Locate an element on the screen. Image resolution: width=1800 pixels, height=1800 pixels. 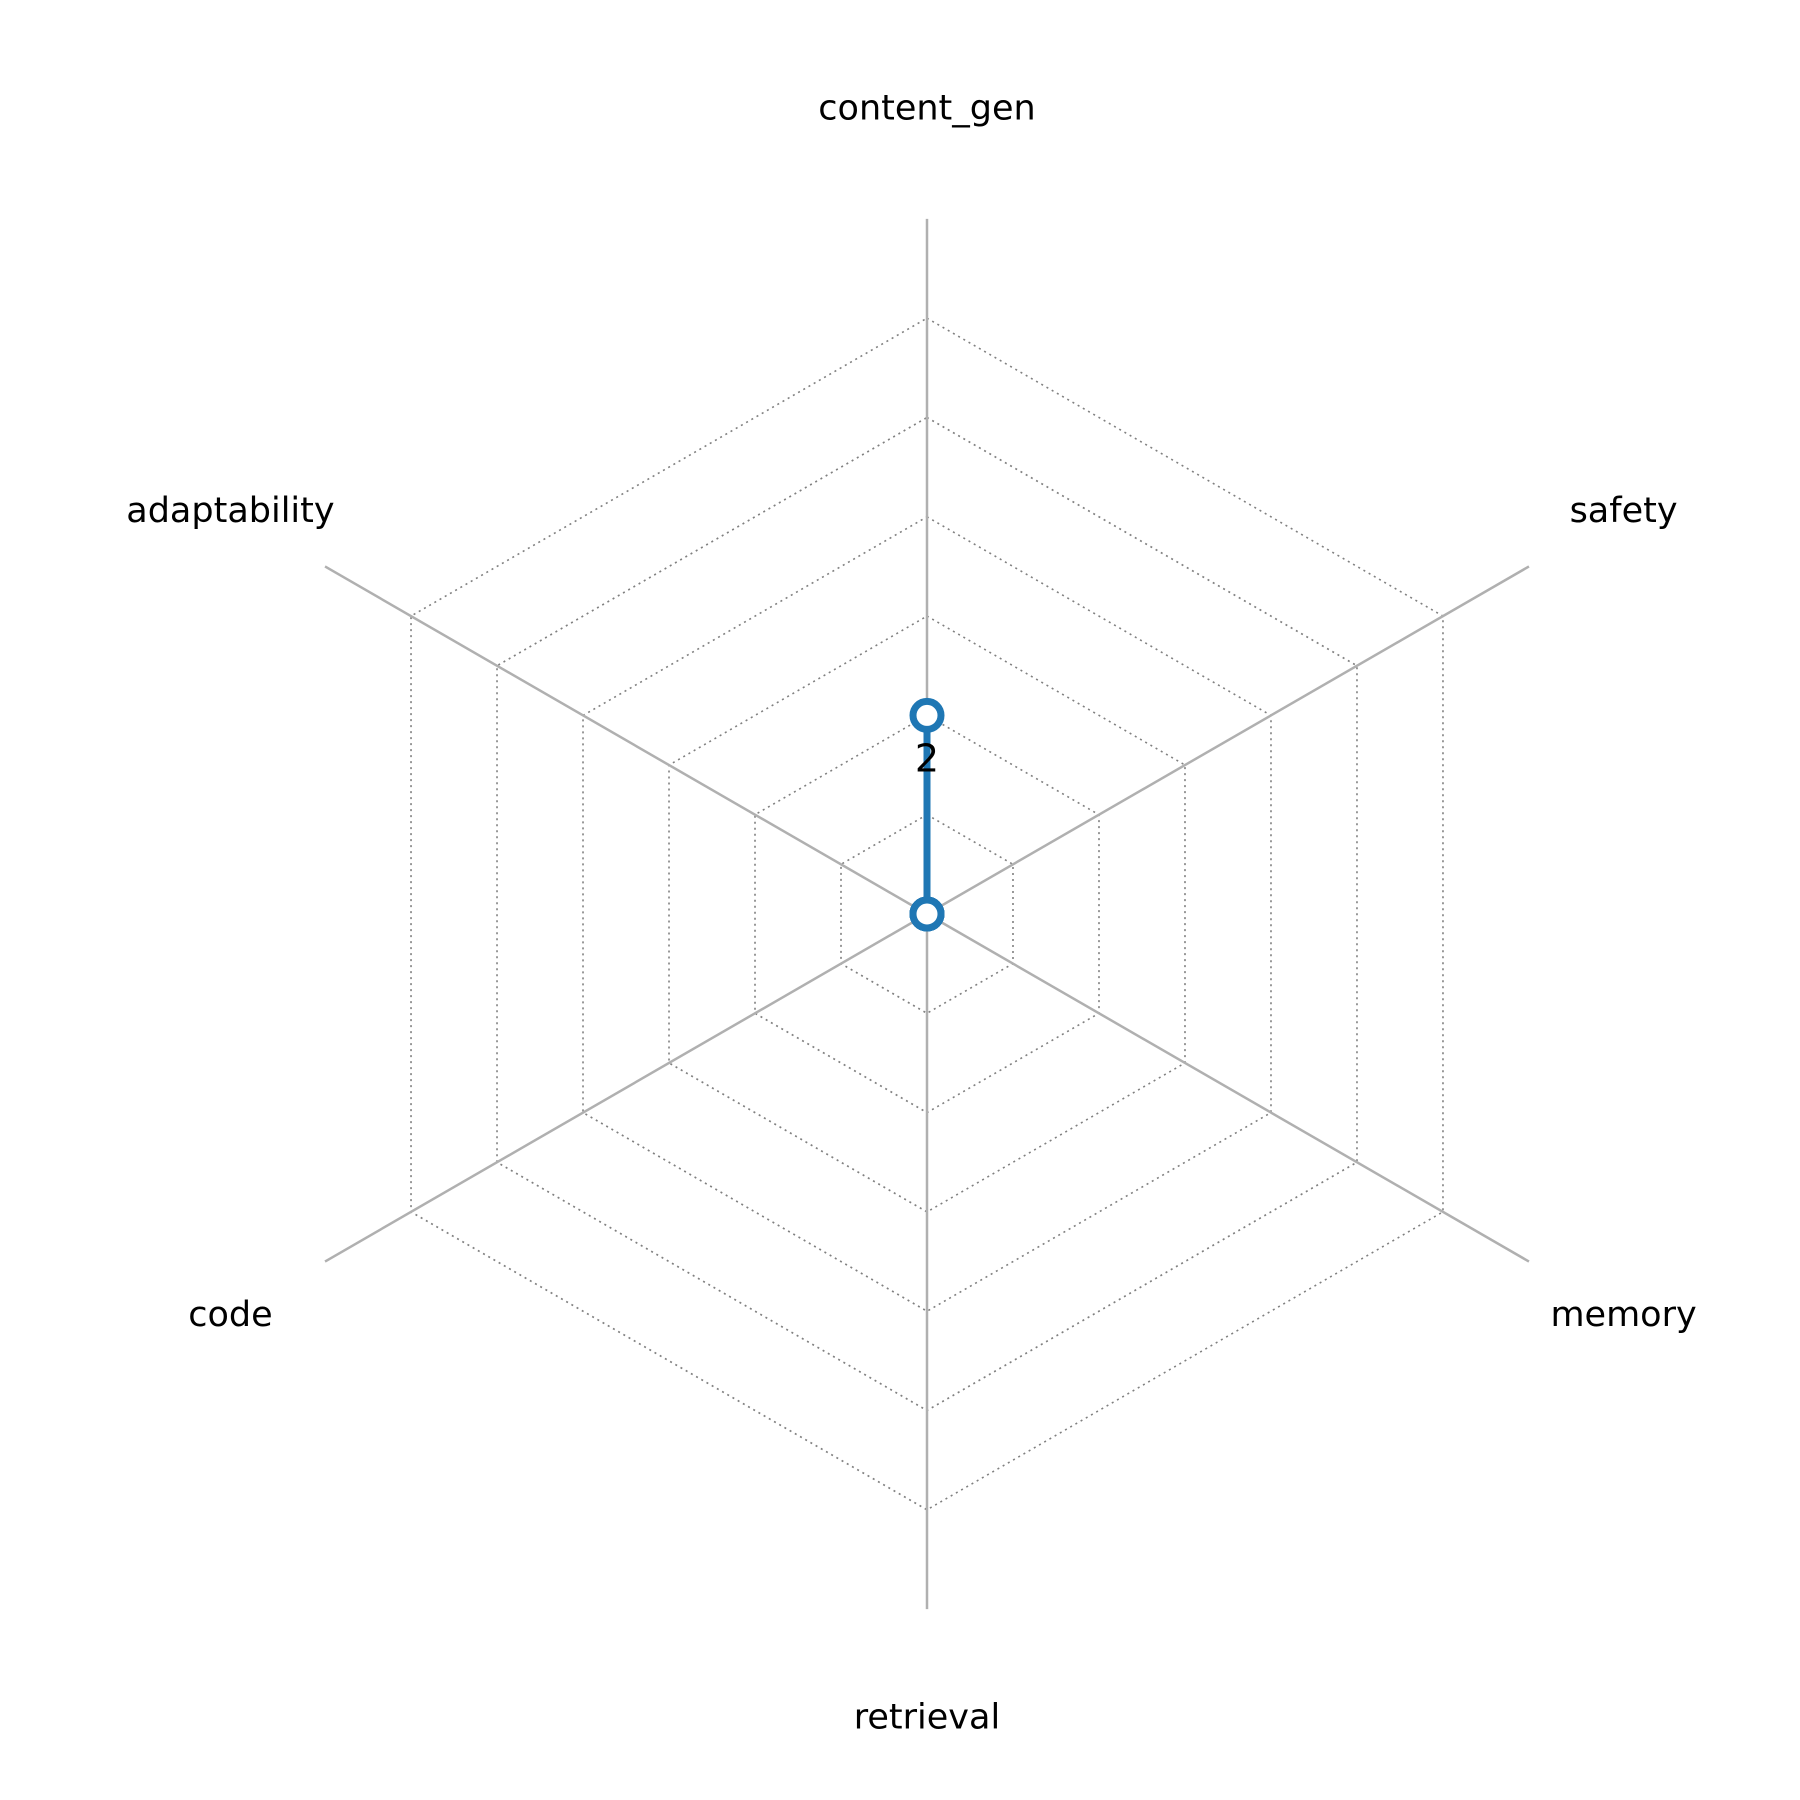
category-label: adaptability is located at coordinates (230, 511).